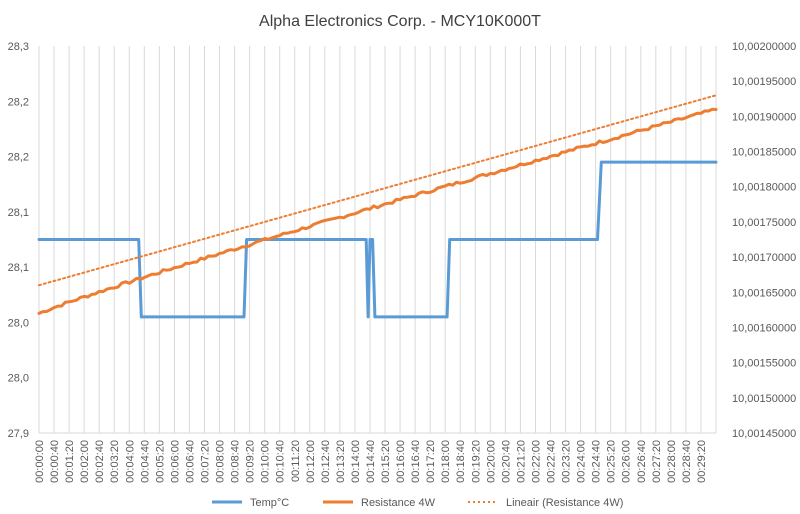 The image size is (800, 514). I want to click on x-tick-label: 00:13:20, so click(341, 461).